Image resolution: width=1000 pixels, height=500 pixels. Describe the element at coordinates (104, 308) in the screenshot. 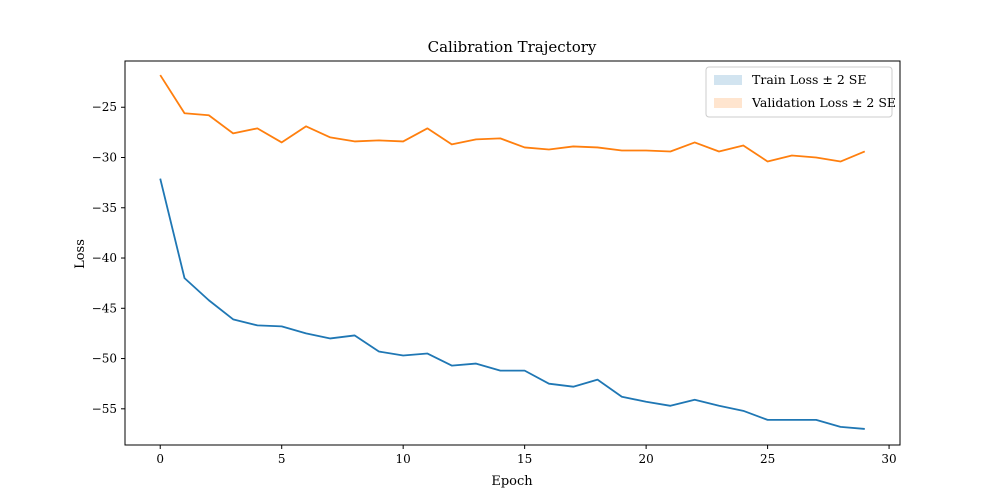

I see `y-tick-label: −45` at that location.